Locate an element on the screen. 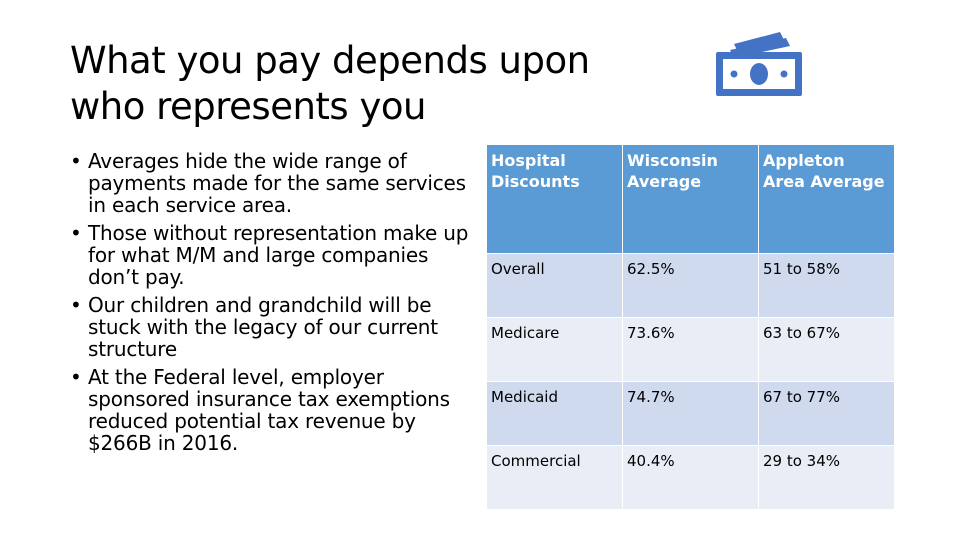 This screenshot has width=960, height=540. table-cell: 62.5% is located at coordinates (690, 285).